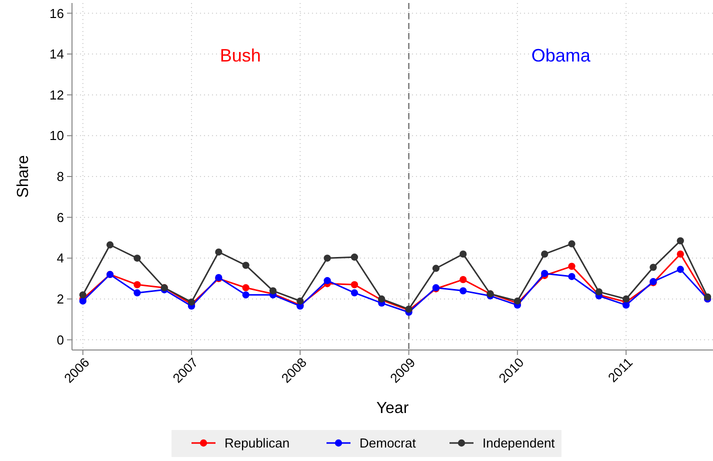 This screenshot has height=461, width=713. What do you see at coordinates (60, 340) in the screenshot?
I see `y-tick-label: 0` at bounding box center [60, 340].